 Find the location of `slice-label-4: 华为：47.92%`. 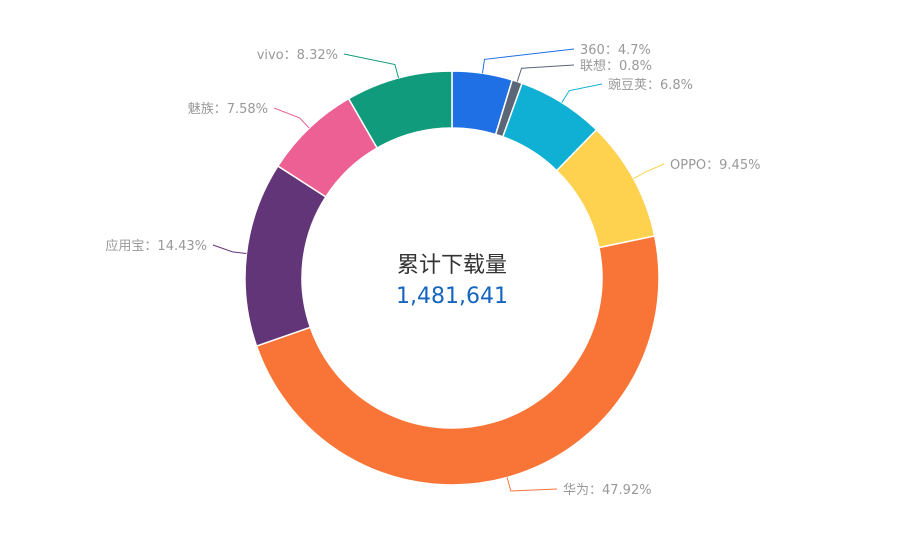

slice-label-4: 华为：47.92% is located at coordinates (607, 490).